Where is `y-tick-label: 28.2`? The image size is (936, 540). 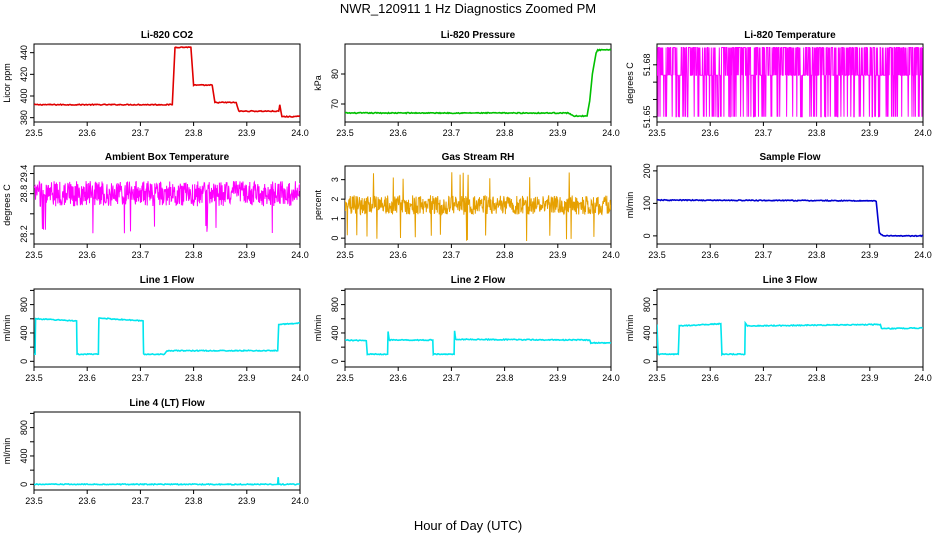
y-tick-label: 28.2 is located at coordinates (24, 234).